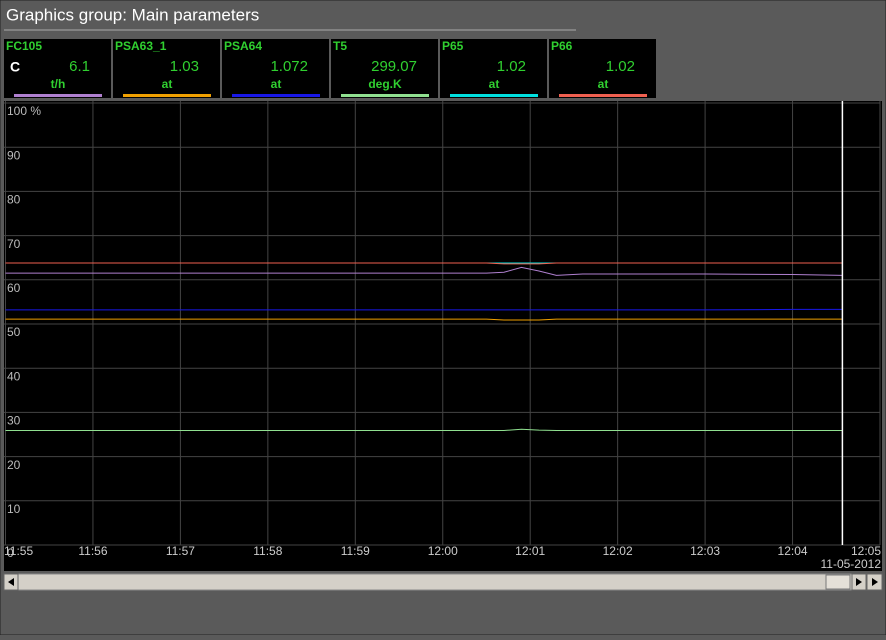 The width and height of the screenshot is (886, 640). Describe the element at coordinates (243, 46) in the screenshot. I see `param-name: PSA64` at that location.